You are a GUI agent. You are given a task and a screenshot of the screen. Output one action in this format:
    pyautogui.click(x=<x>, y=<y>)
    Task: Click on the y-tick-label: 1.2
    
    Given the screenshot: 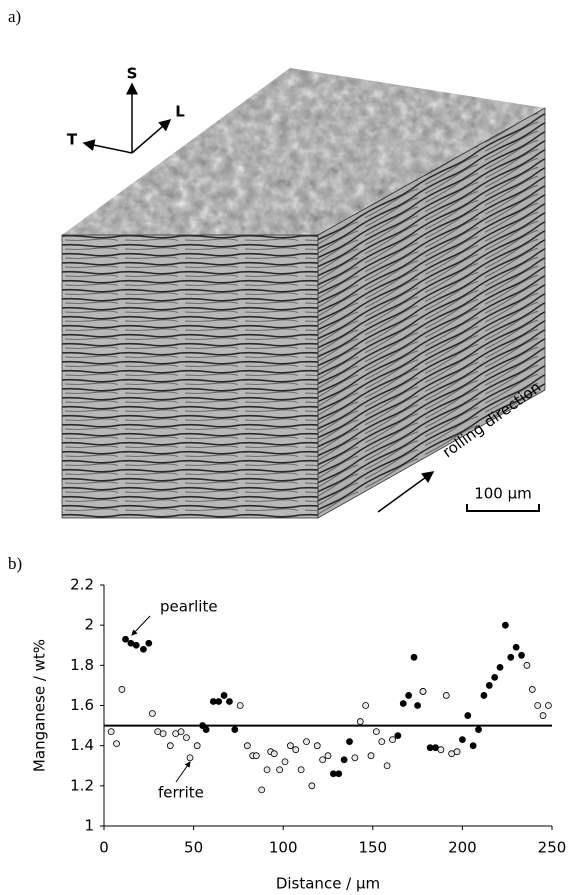 What is the action you would take?
    pyautogui.click(x=82, y=785)
    